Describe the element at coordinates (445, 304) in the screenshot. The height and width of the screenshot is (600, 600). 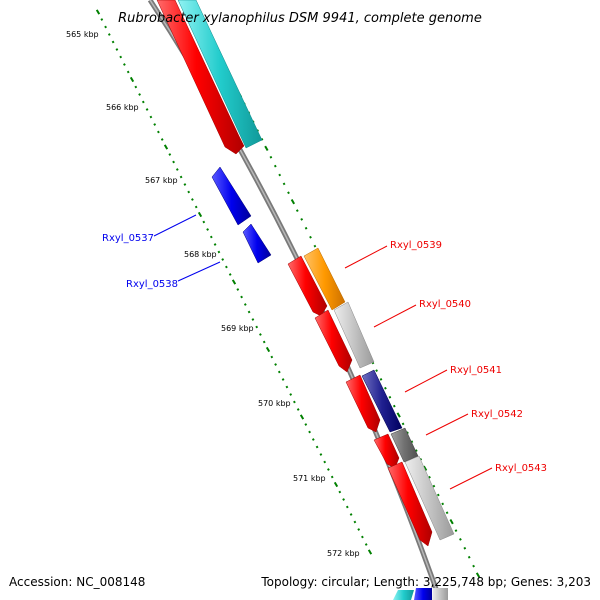
I see `gene-label-rxyl-0540: Rxyl_0540` at that location.